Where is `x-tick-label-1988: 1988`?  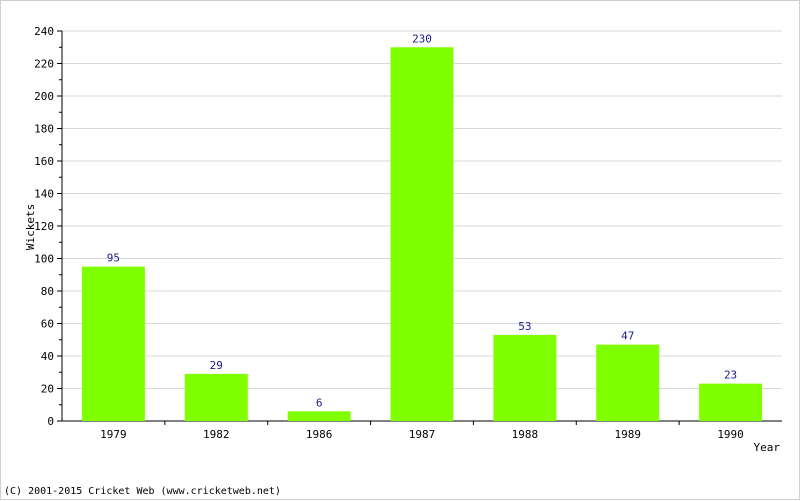
x-tick-label-1988: 1988 is located at coordinates (525, 434).